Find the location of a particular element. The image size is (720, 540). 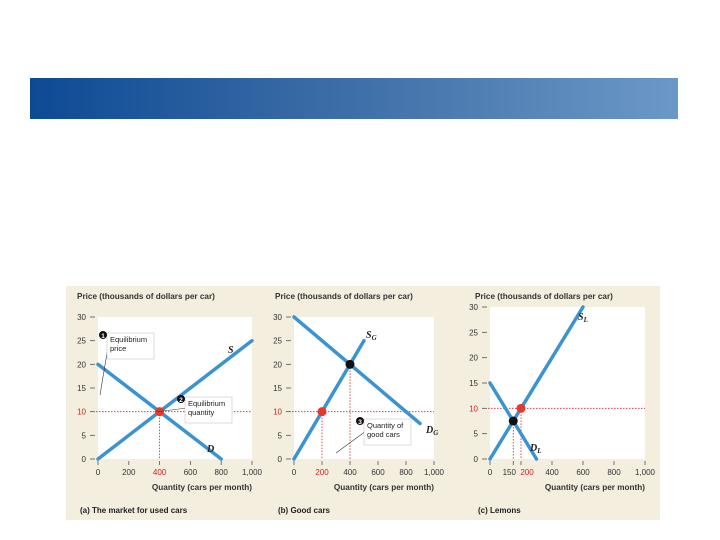

annotation-text: quantity is located at coordinates (201, 412).